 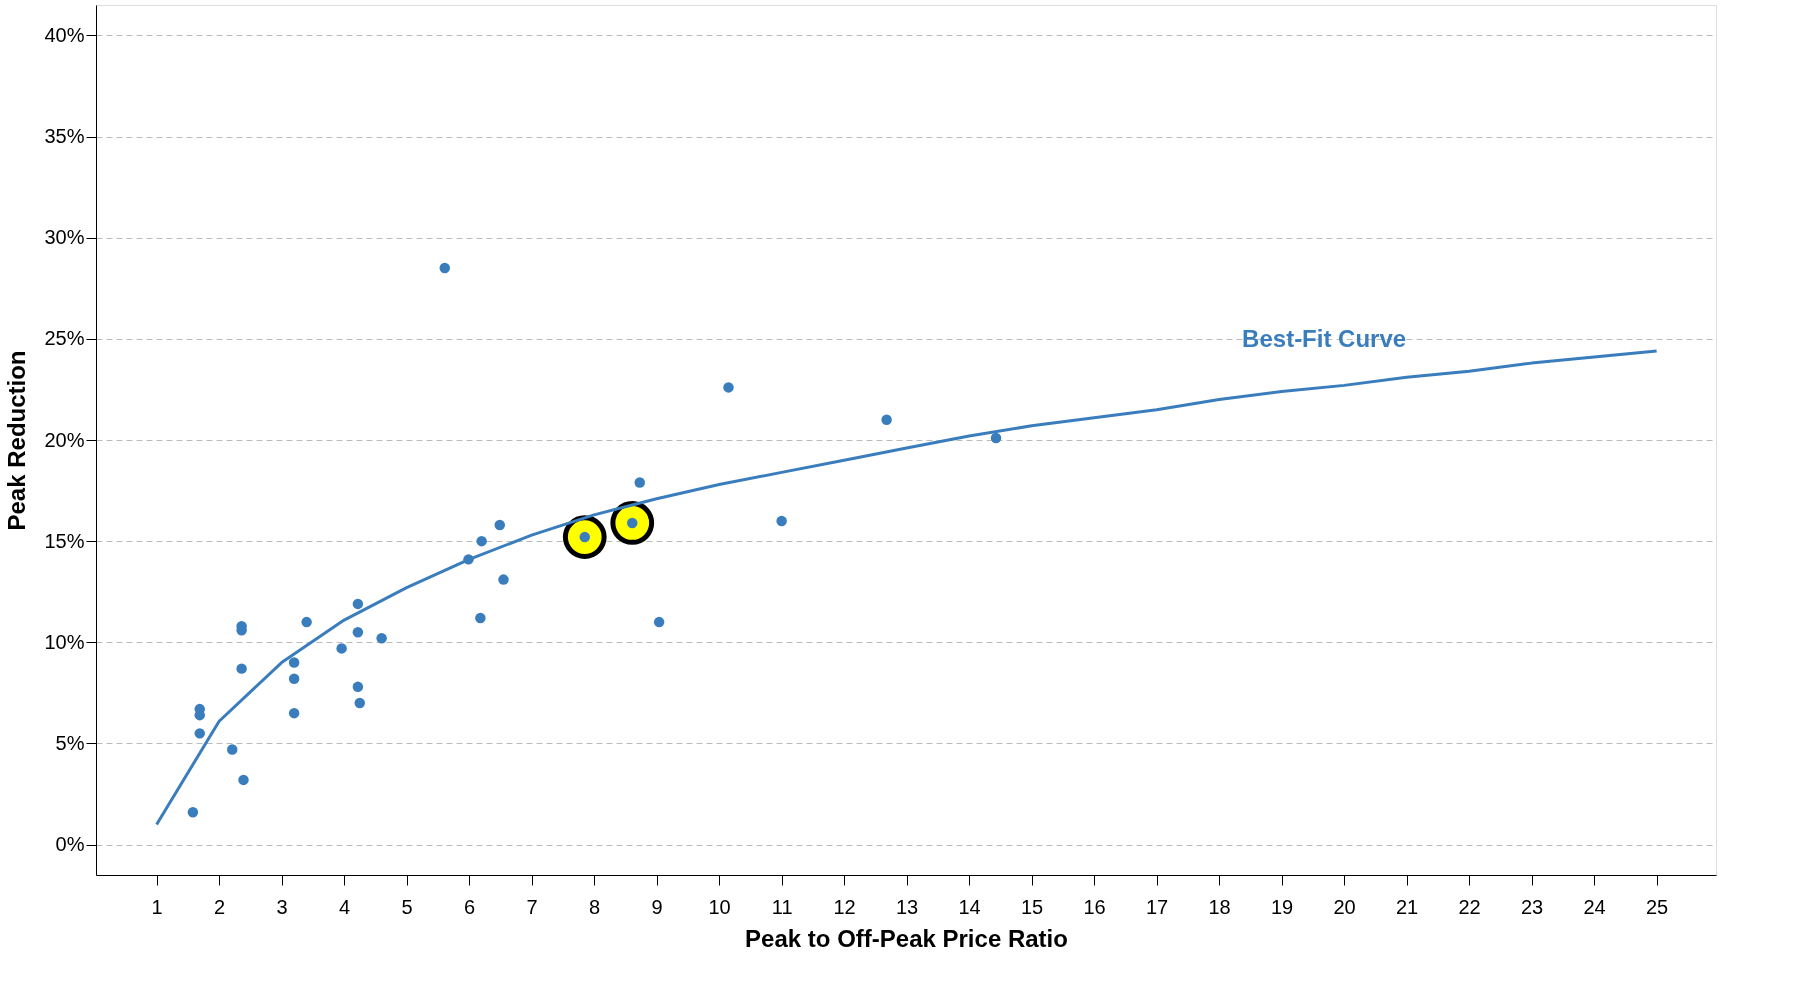 I want to click on x-tick-label: 18, so click(x=1219, y=906).